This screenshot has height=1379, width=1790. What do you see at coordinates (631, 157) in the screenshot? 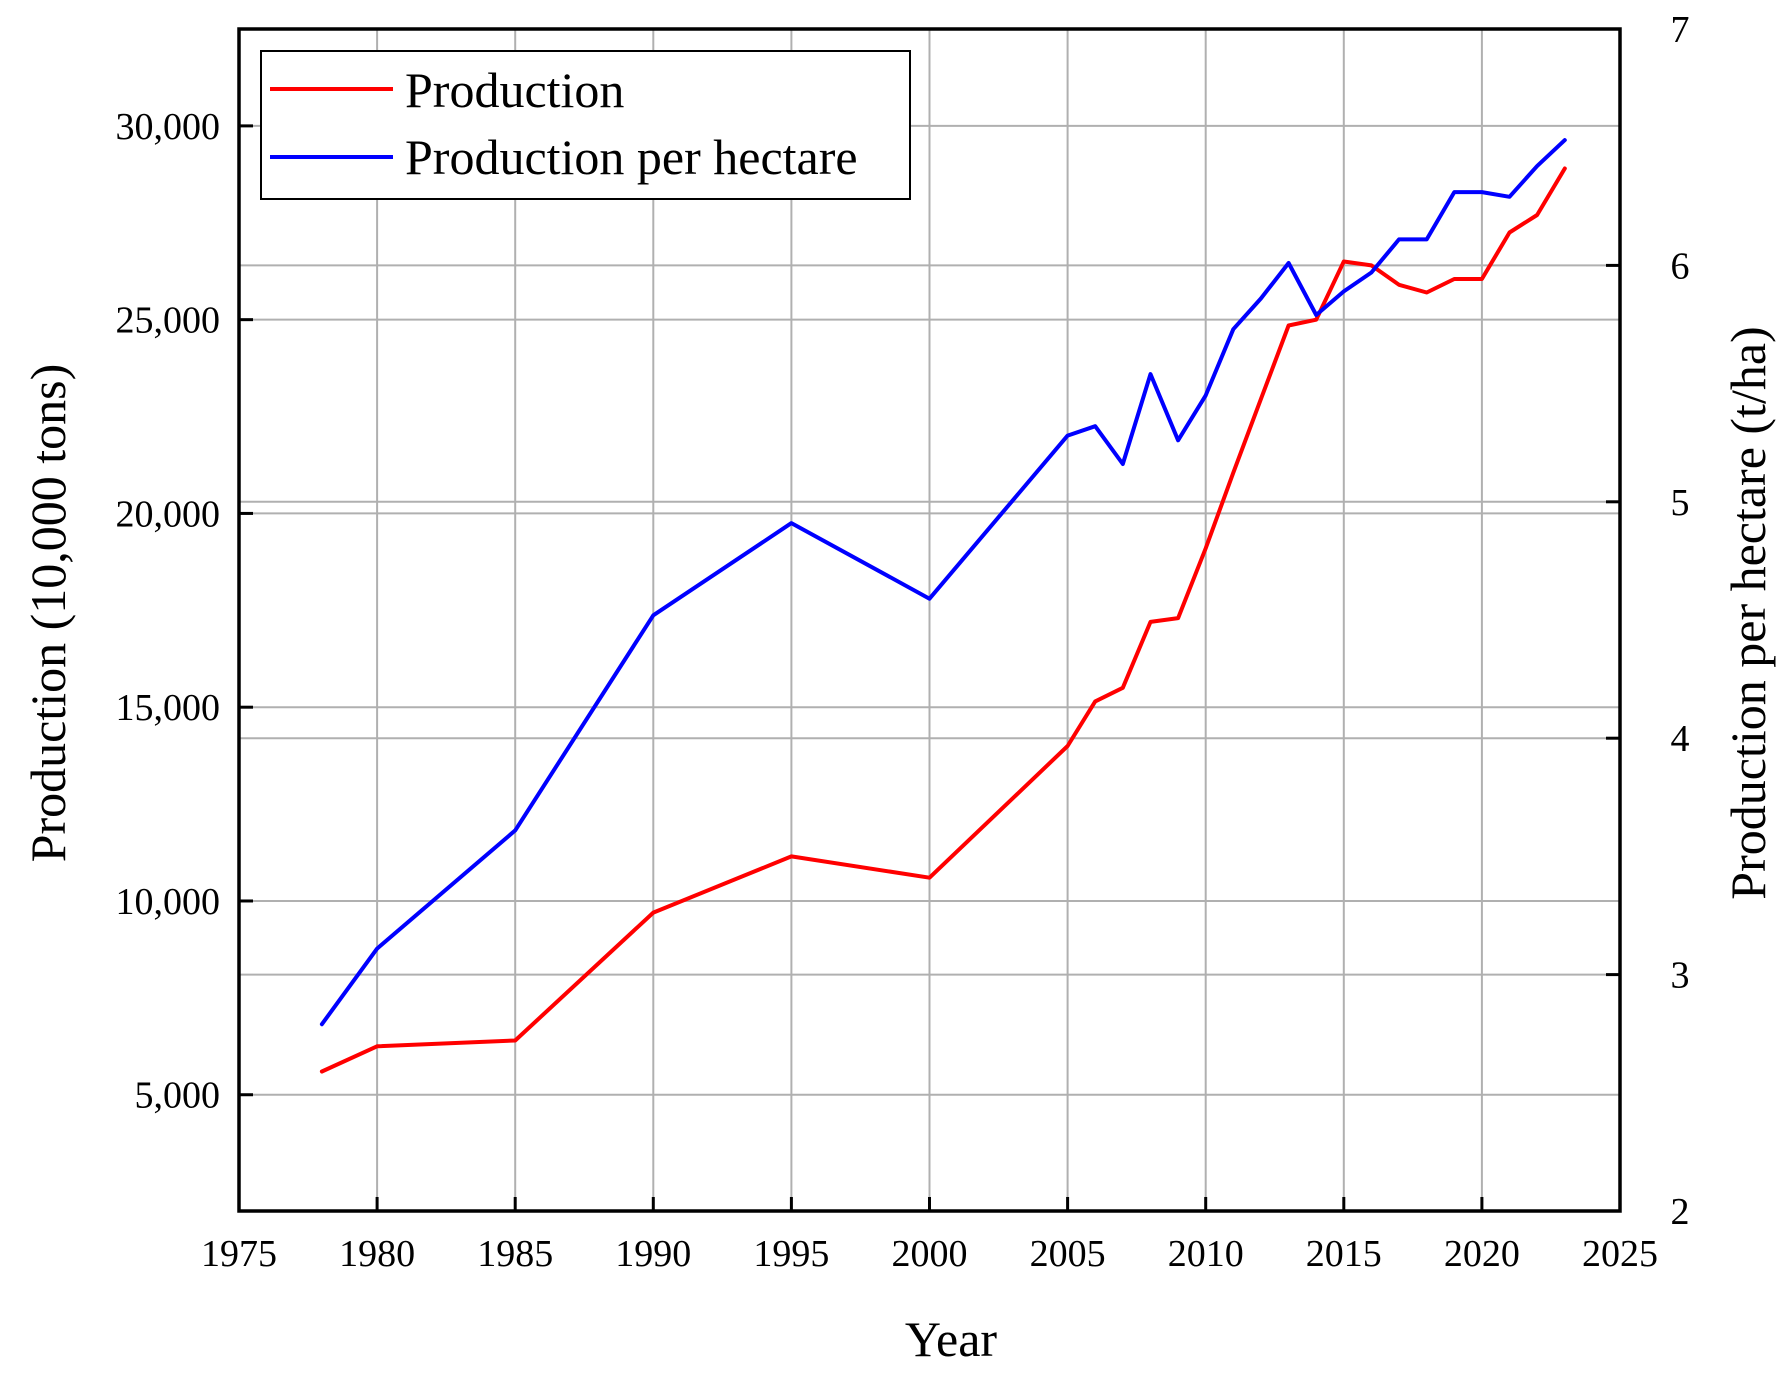
I see `legend-label-production-per-hectare: Production per hectare` at bounding box center [631, 157].